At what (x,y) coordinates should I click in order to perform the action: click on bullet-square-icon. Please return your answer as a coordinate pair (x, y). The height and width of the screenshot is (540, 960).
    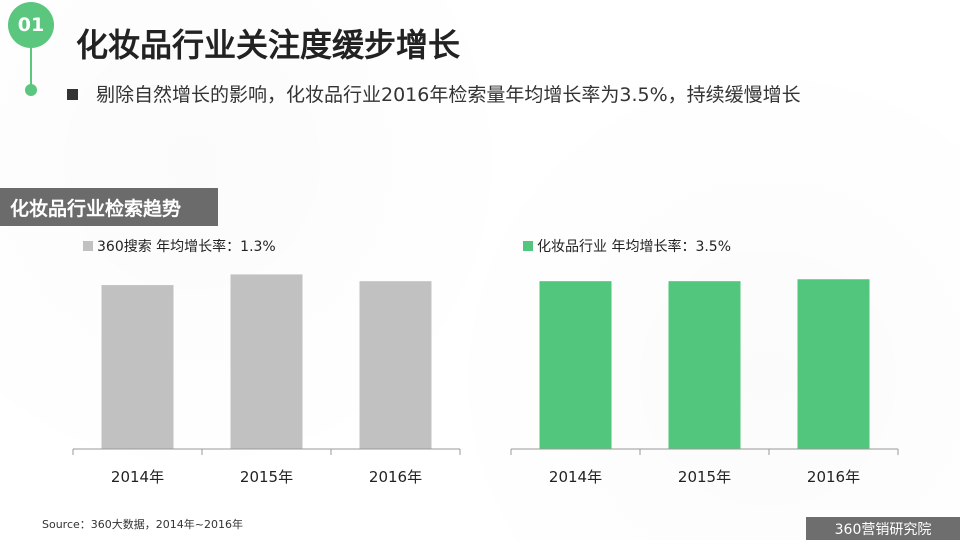
    Looking at the image, I should click on (72, 94).